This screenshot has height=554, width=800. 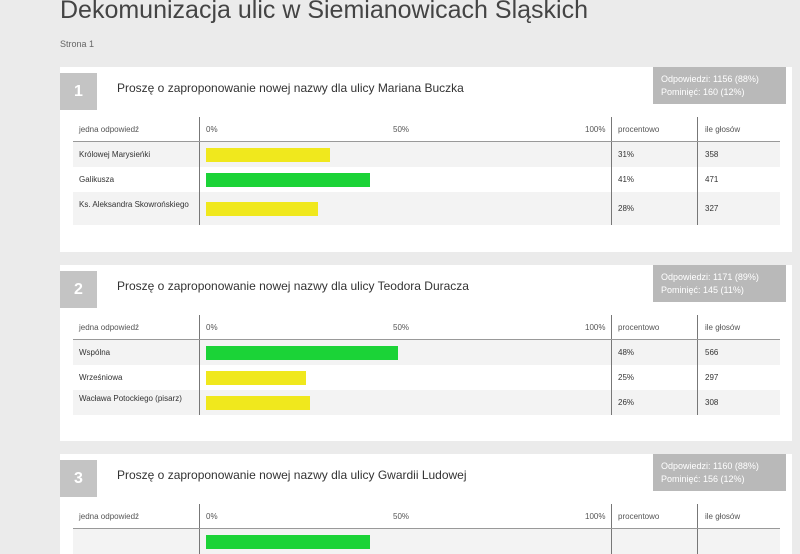 What do you see at coordinates (426, 154) in the screenshot?
I see `table-row: Królowej Marysieńki 31% 358` at bounding box center [426, 154].